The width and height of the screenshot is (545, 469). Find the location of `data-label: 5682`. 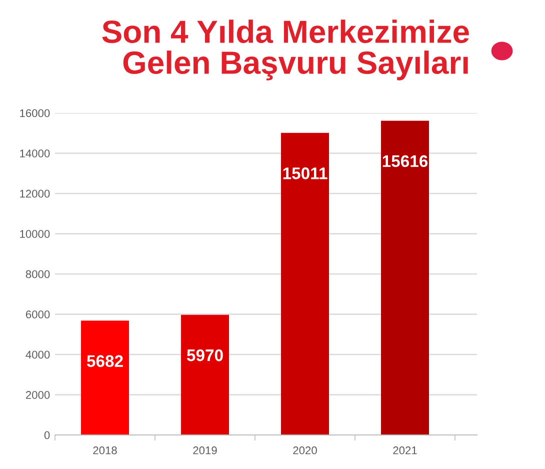

data-label: 5682 is located at coordinates (104, 361).